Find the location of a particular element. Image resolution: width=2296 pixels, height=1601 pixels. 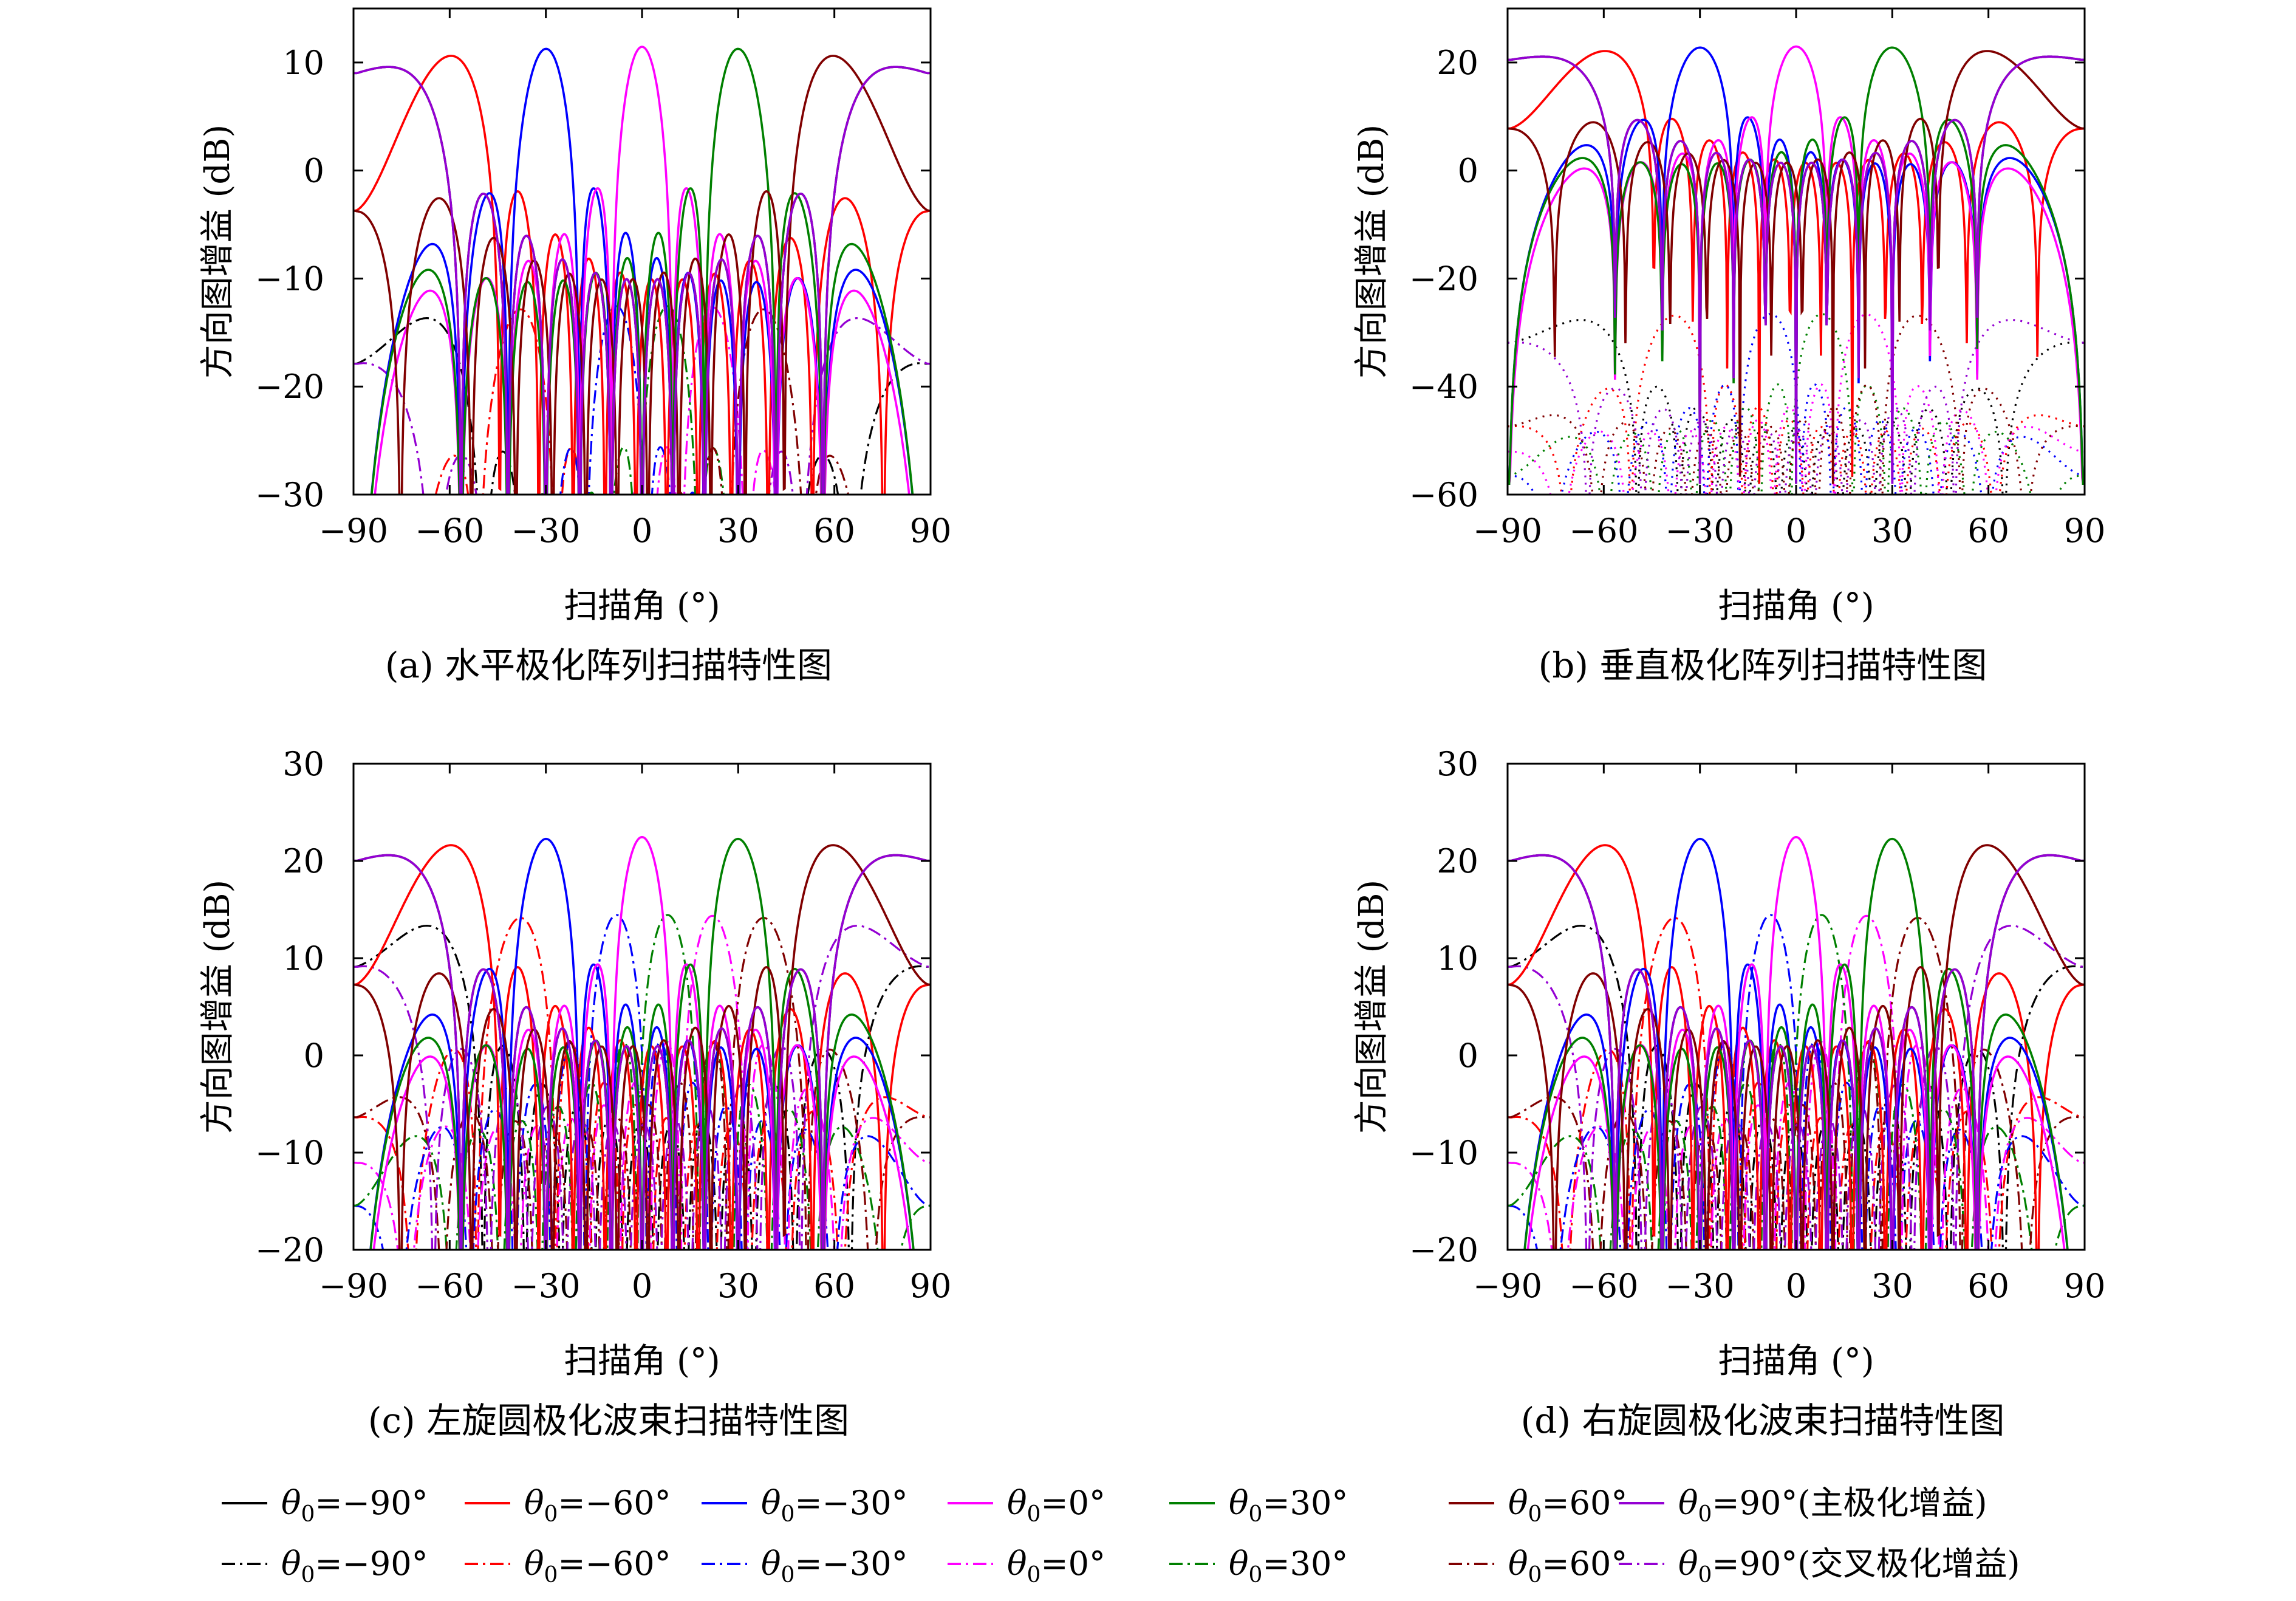

y-axis-label: 方向图增益 (dB) is located at coordinates (1372, 252).